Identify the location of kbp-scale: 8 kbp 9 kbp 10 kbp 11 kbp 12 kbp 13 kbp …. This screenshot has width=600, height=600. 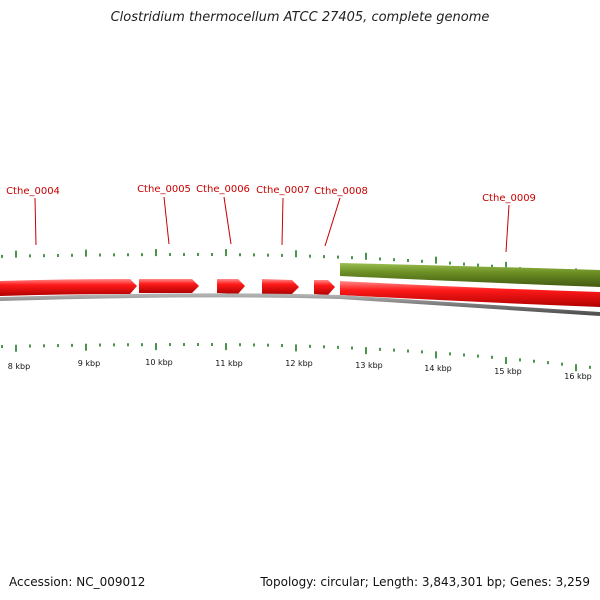
(300, 369).